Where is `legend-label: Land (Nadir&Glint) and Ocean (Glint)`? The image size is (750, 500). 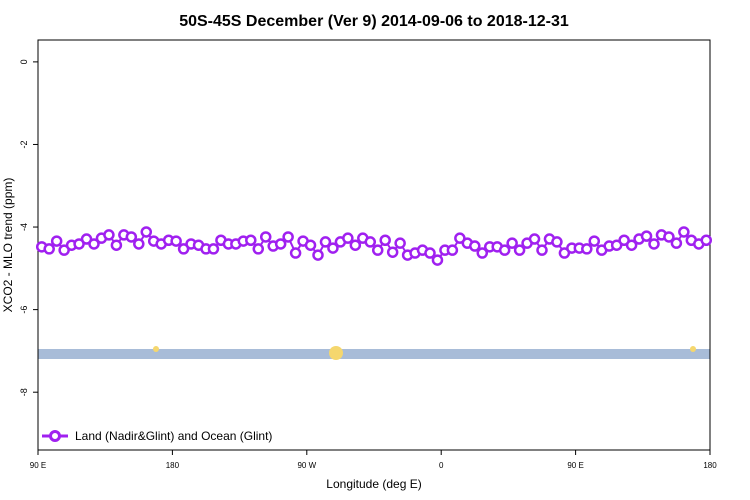 legend-label: Land (Nadir&Glint) and Ocean (Glint) is located at coordinates (173, 436).